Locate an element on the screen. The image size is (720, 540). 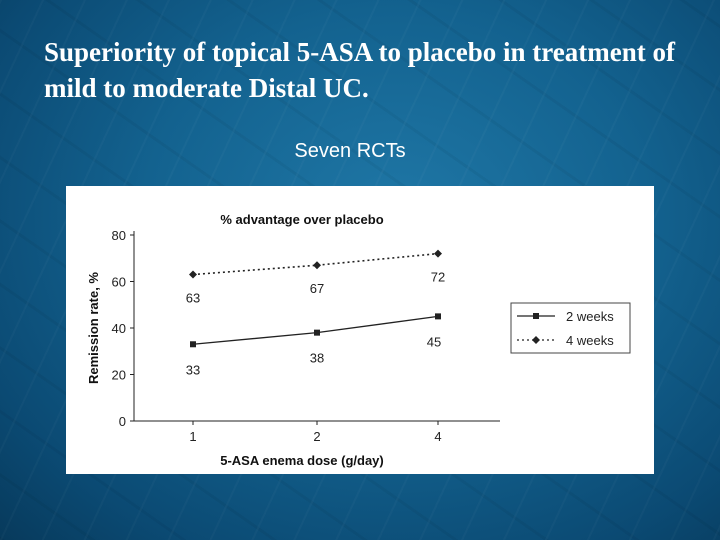
x-tick-label: 4 is located at coordinates (437, 436).